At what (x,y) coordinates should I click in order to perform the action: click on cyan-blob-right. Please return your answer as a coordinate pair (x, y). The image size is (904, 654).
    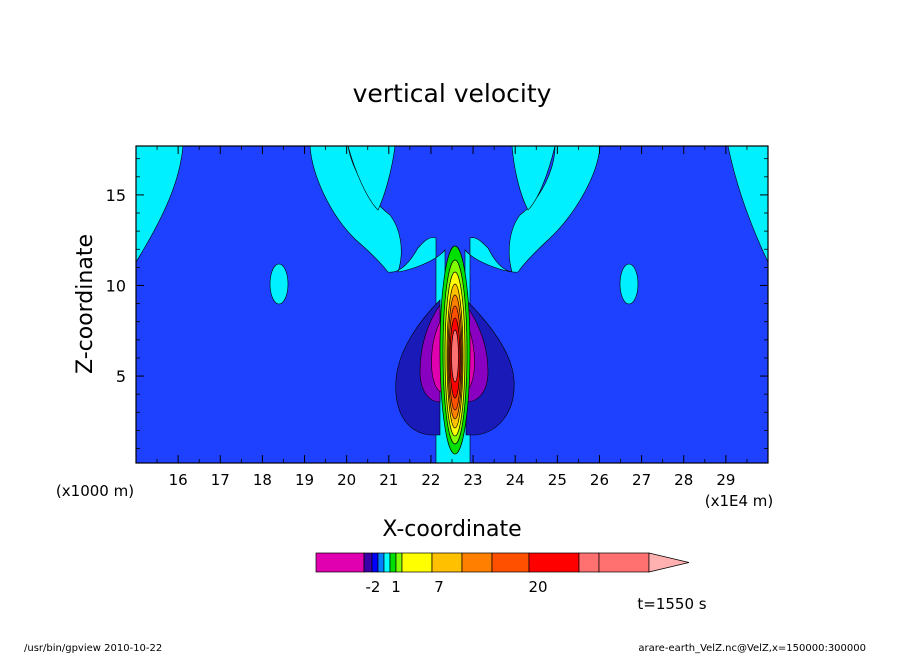
    Looking at the image, I should click on (629, 284).